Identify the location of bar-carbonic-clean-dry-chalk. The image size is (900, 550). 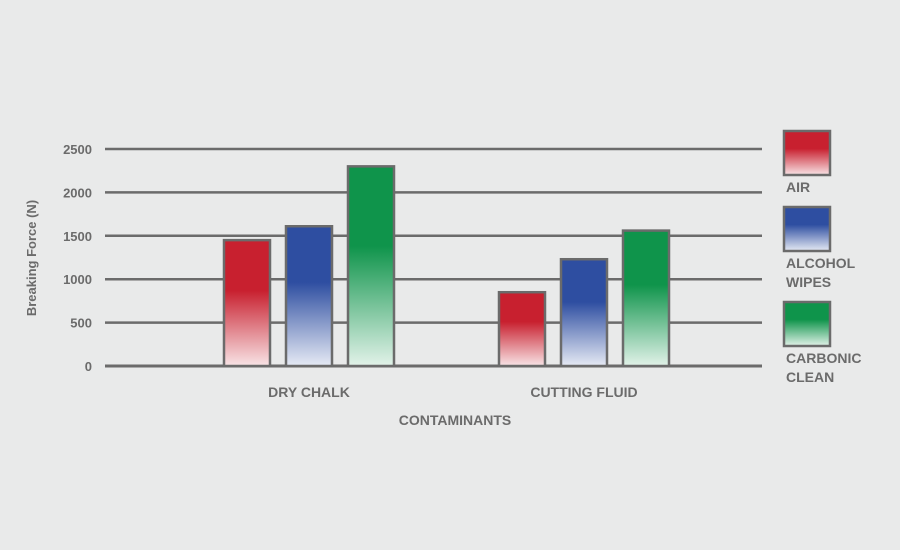
(371, 266).